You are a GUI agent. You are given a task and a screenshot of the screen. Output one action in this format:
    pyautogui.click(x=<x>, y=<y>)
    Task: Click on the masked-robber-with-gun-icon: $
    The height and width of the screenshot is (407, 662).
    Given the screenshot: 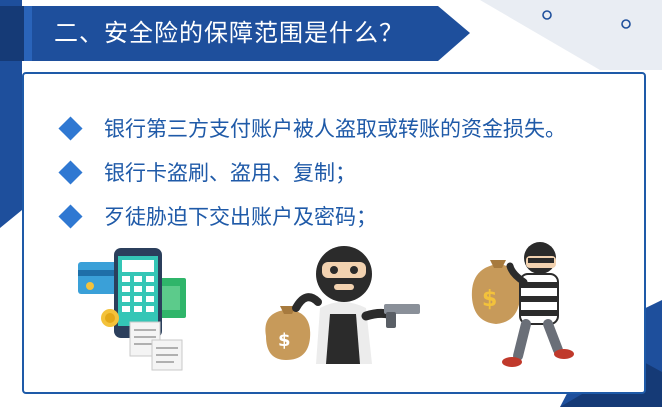 What is the action you would take?
    pyautogui.click(x=342, y=305)
    